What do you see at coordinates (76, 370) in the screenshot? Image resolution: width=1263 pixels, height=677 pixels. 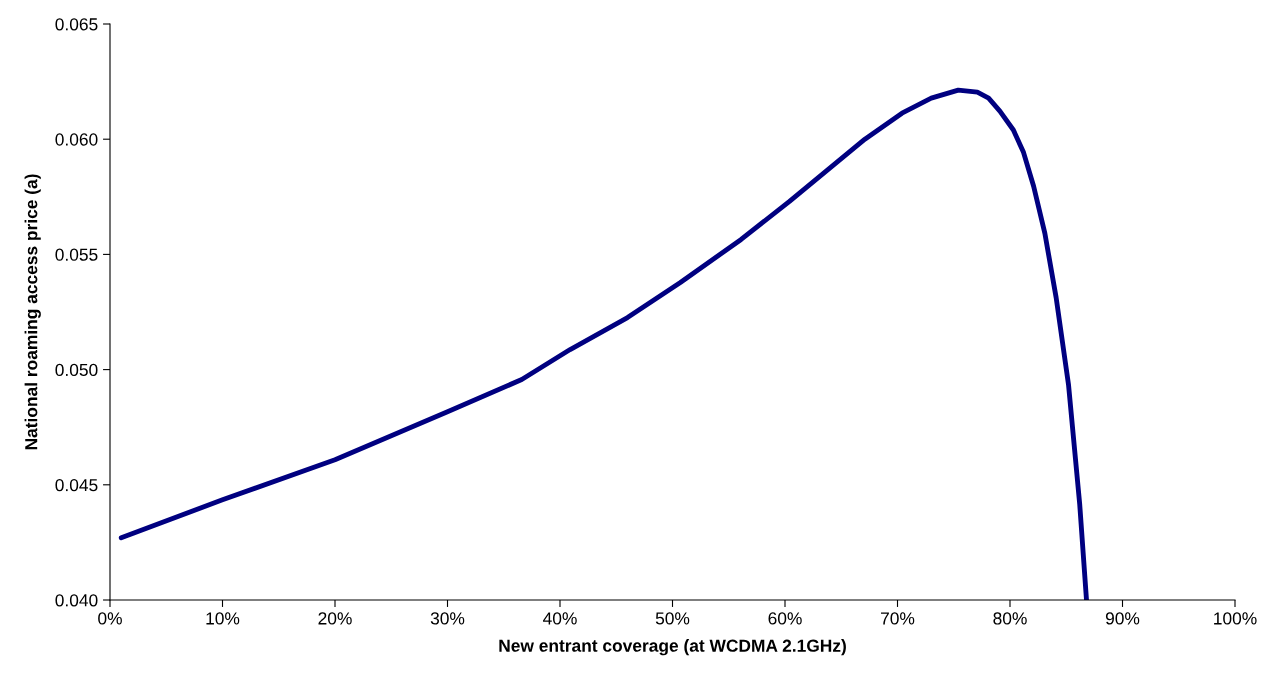 I see `y-tick-label: 0.050` at bounding box center [76, 370].